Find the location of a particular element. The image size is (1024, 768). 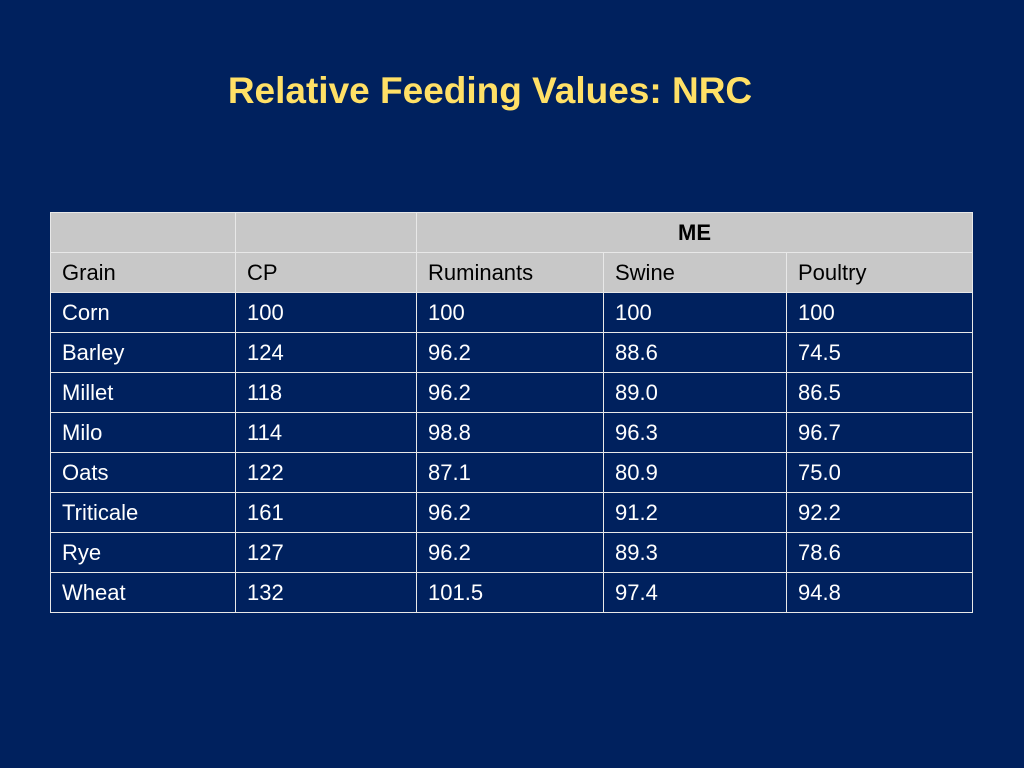

grain-cell: Oats is located at coordinates (143, 472).